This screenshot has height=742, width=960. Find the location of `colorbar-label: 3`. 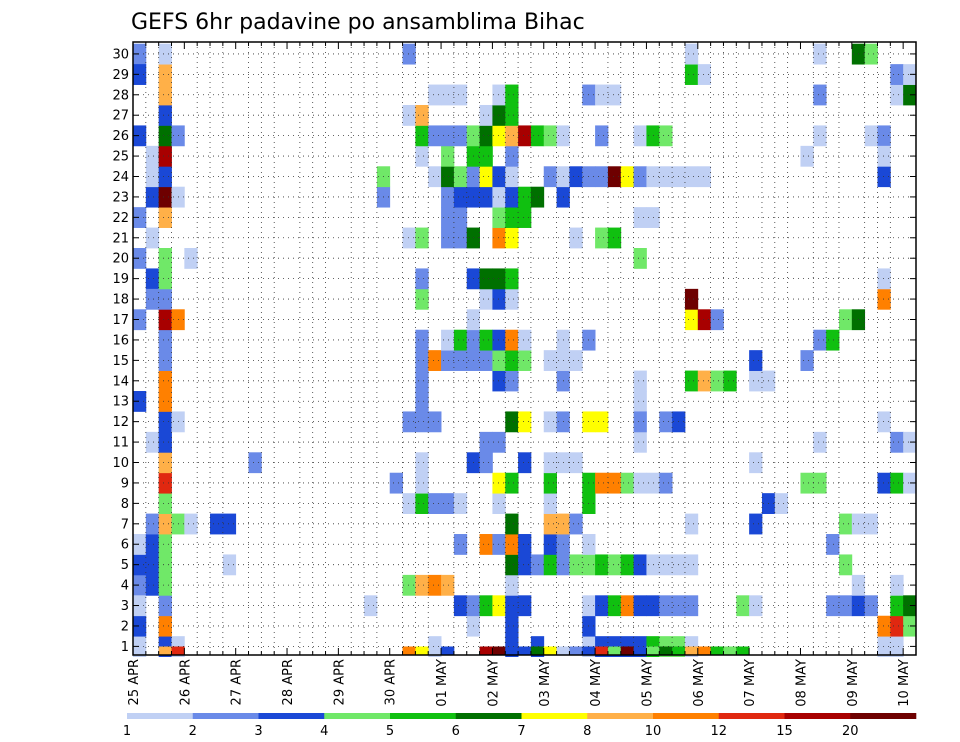

colorbar-label: 3 is located at coordinates (258, 731).